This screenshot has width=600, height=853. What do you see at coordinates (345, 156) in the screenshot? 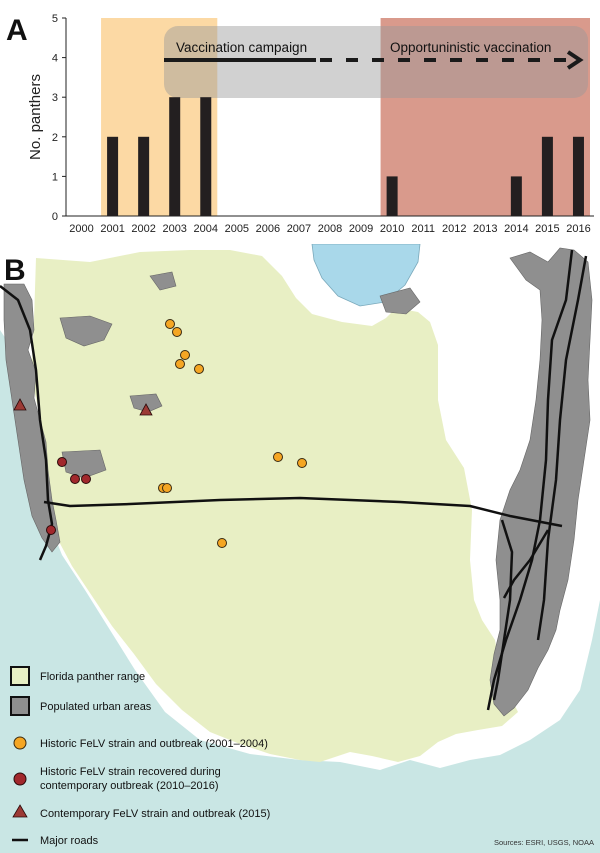
I see `bars` at bounding box center [345, 156].